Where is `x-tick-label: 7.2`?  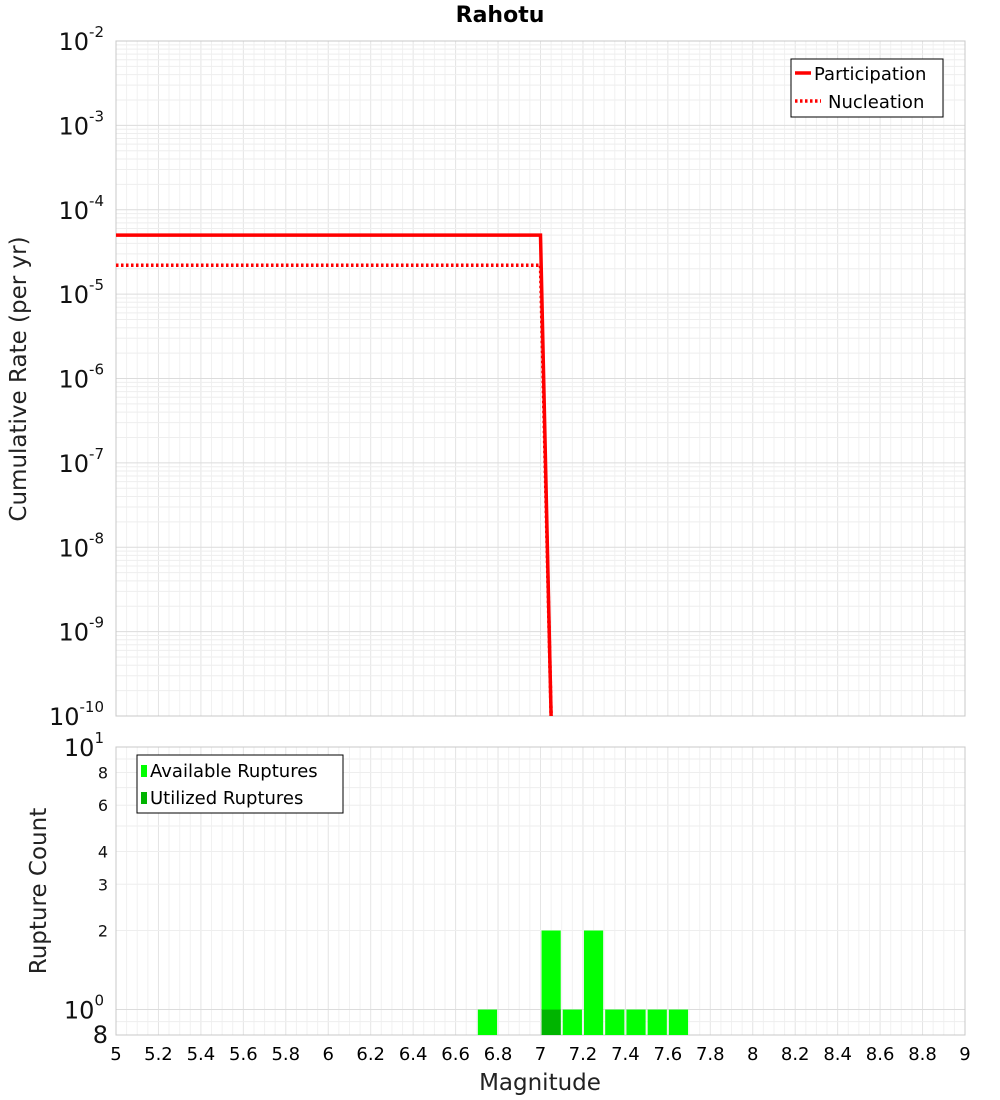
x-tick-label: 7.2 is located at coordinates (583, 1054).